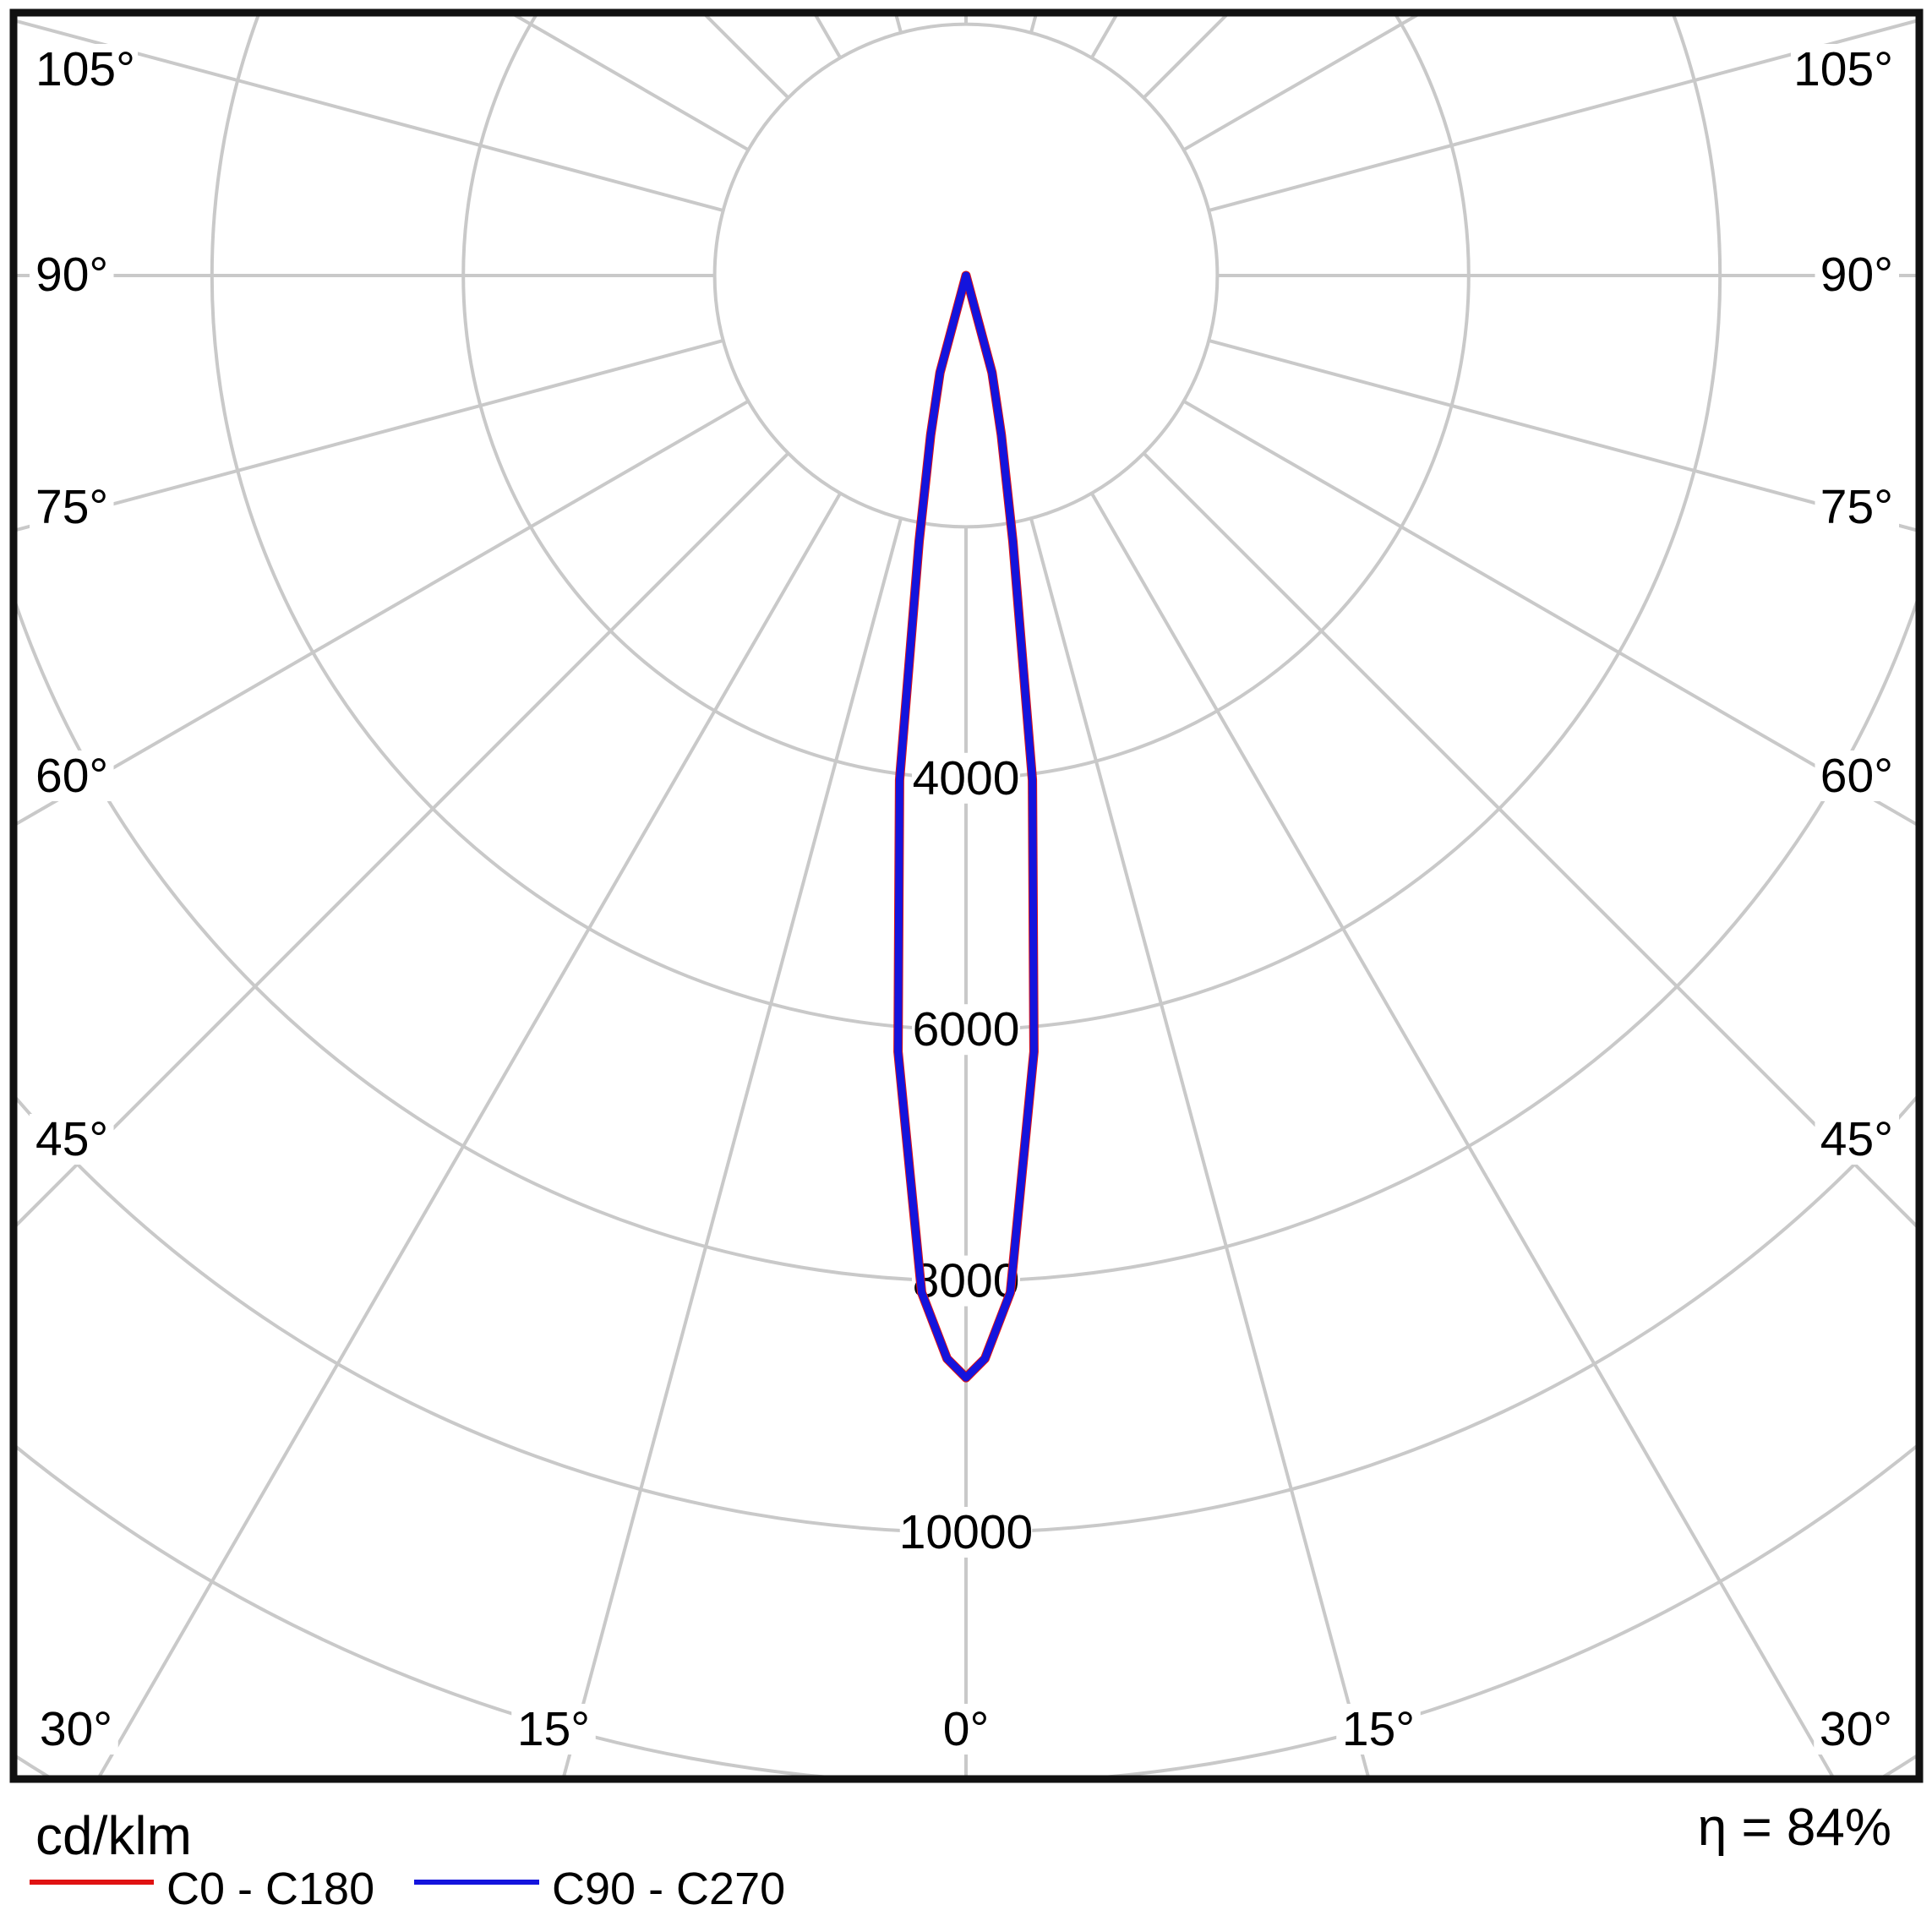  What do you see at coordinates (113, 1835) in the screenshot?
I see `unit-label: cd/klm` at bounding box center [113, 1835].